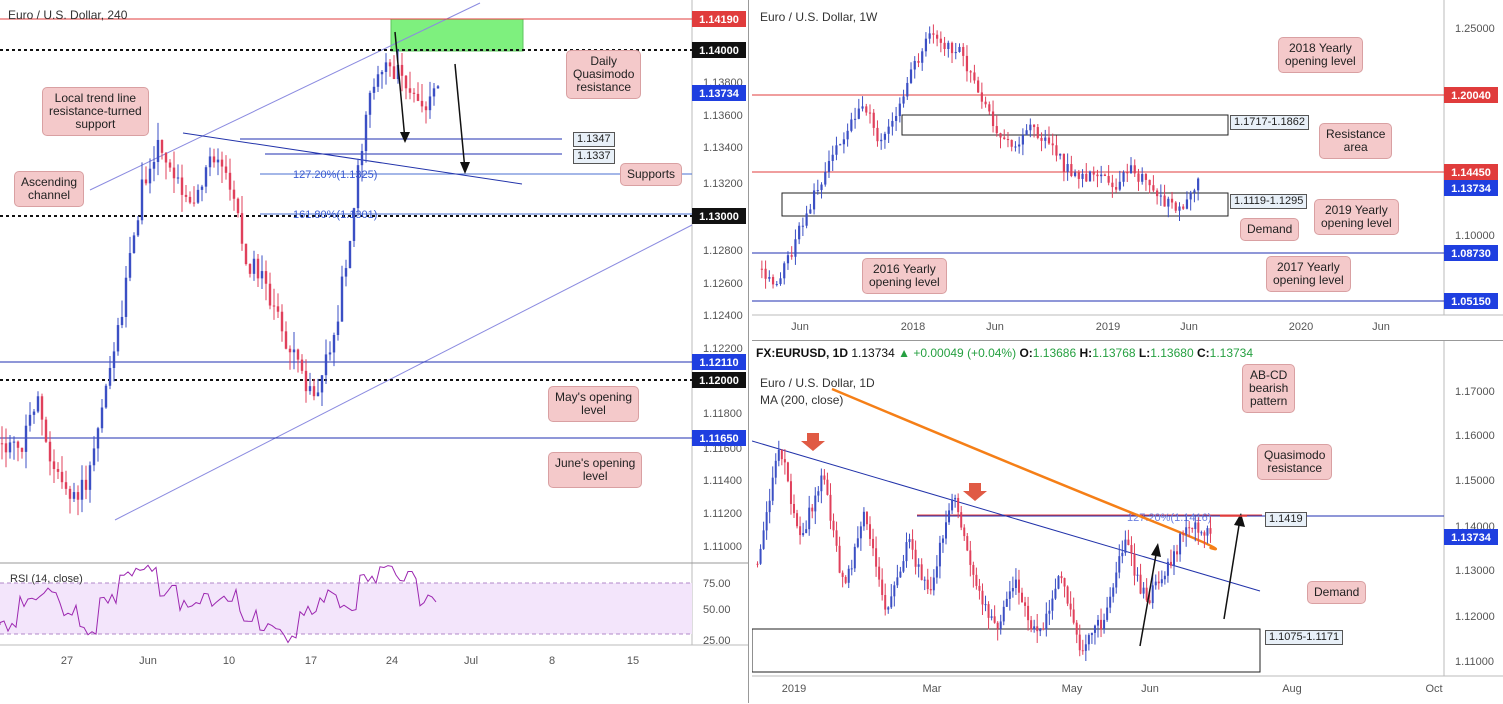  I want to click on level-label-1347: 1.1347, so click(594, 139).